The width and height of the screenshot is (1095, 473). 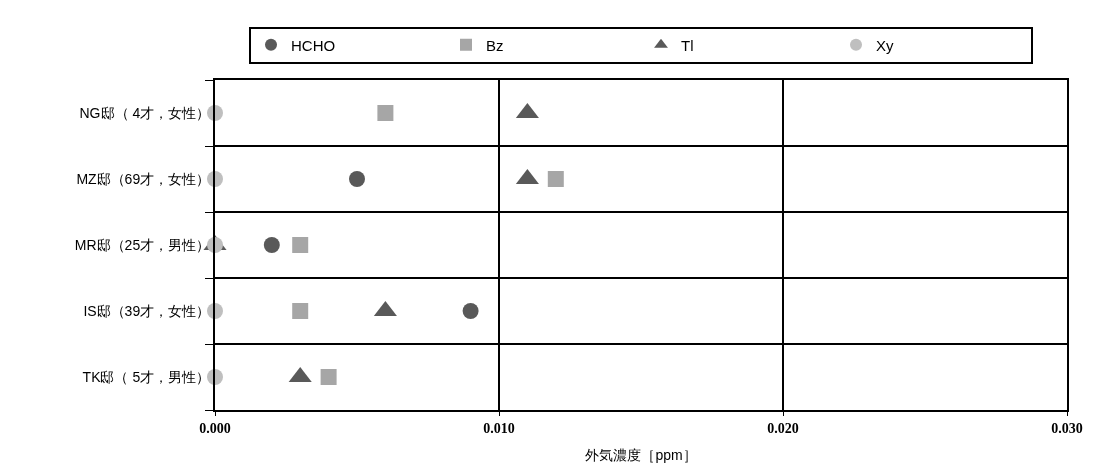 What do you see at coordinates (146, 376) in the screenshot?
I see `y-tick-label: TK邸（ 5才，男性）` at bounding box center [146, 376].